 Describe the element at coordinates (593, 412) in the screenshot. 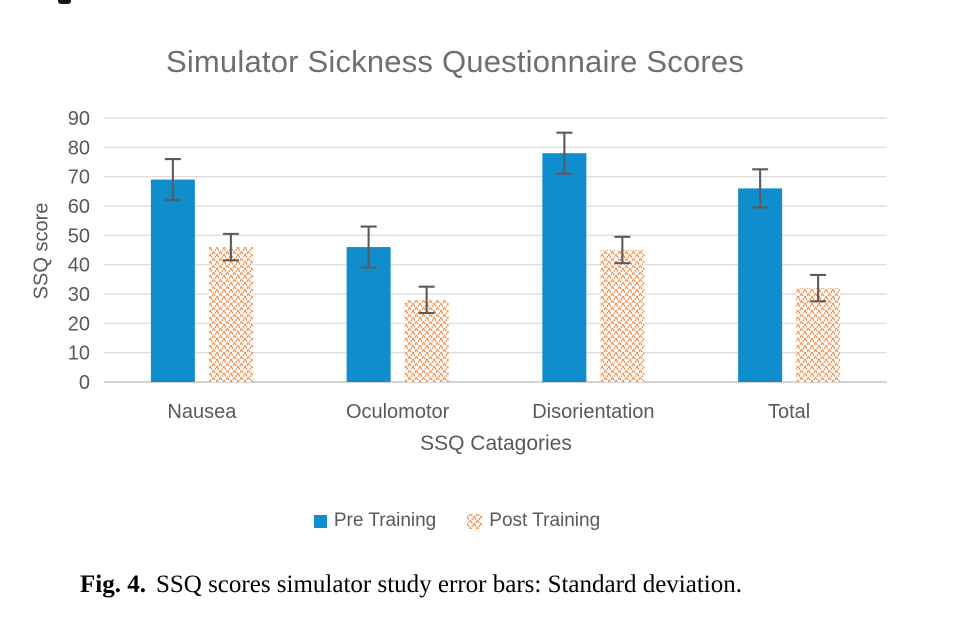

I see `x-tick-label-disorientation: Disorientation` at that location.